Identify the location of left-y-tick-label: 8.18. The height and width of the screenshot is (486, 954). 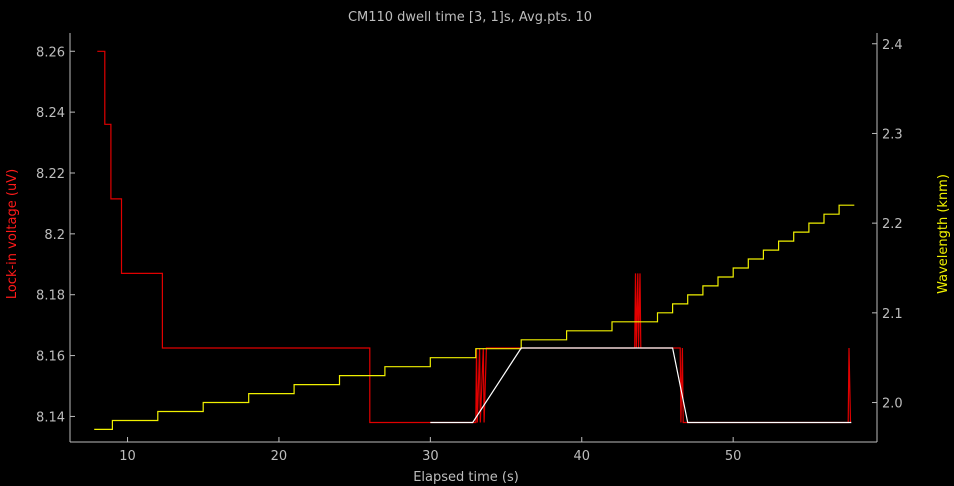
(50, 296).